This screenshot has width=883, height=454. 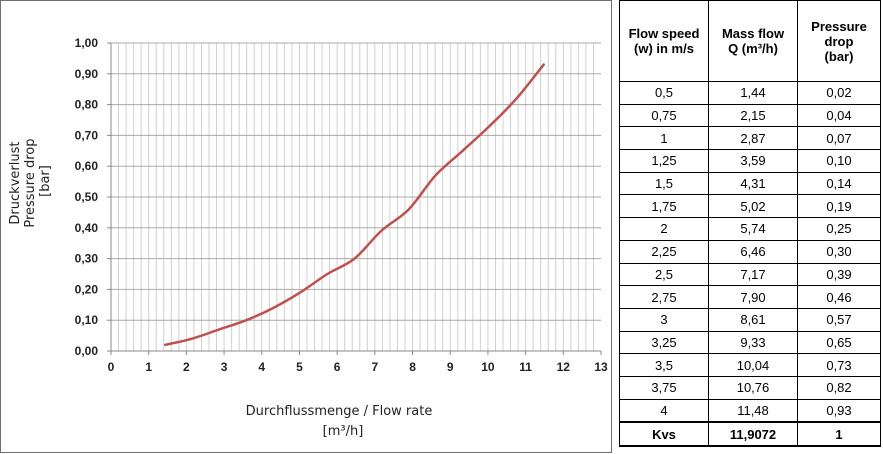 What do you see at coordinates (753, 434) in the screenshot?
I see `footer-kvs-value: 11,9072` at bounding box center [753, 434].